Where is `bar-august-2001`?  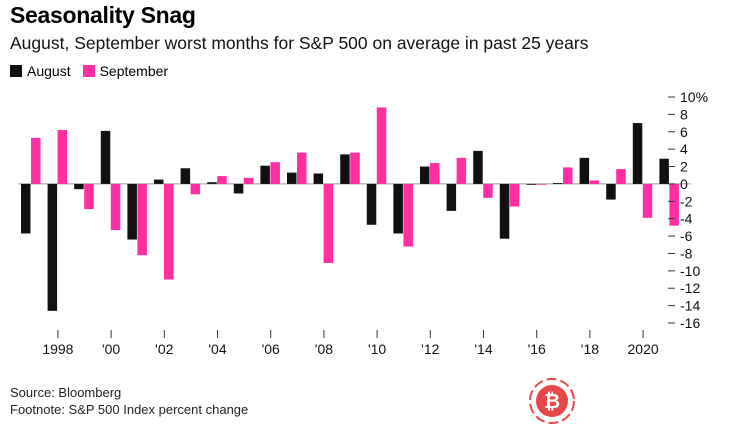
bar-august-2001 is located at coordinates (132, 211).